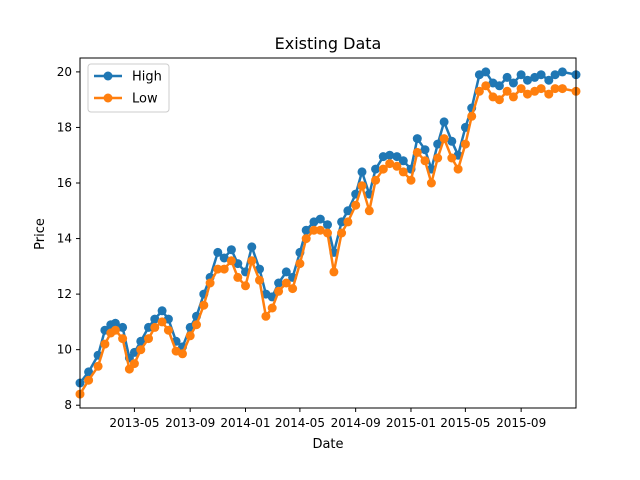 This screenshot has height=480, width=640. What do you see at coordinates (68, 405) in the screenshot?
I see `y-tick-label: 8` at bounding box center [68, 405].